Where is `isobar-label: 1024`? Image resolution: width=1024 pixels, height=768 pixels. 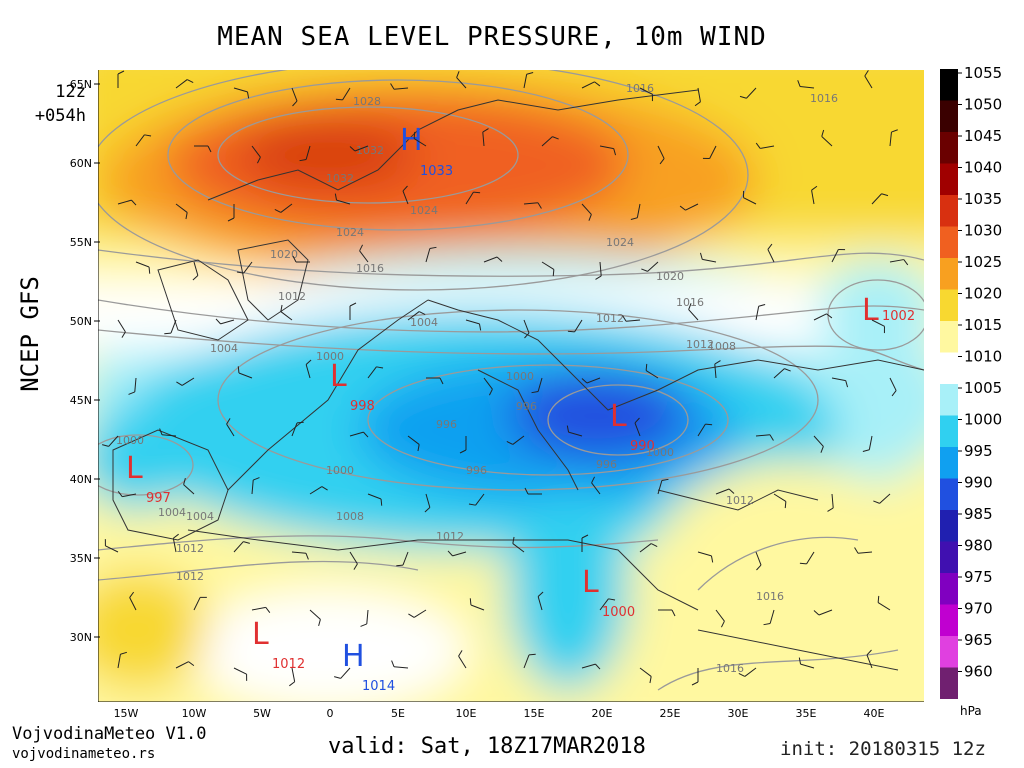 isobar-label: 1024 is located at coordinates (350, 232).